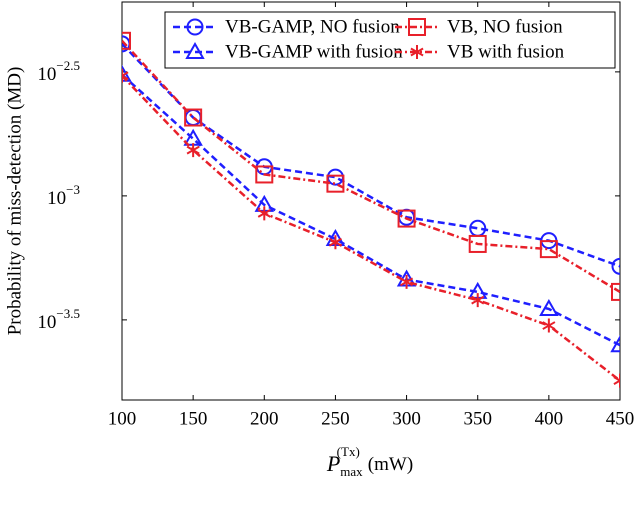  Describe the element at coordinates (68, 313) in the screenshot. I see `y-tick-exponent: −3.5` at that location.